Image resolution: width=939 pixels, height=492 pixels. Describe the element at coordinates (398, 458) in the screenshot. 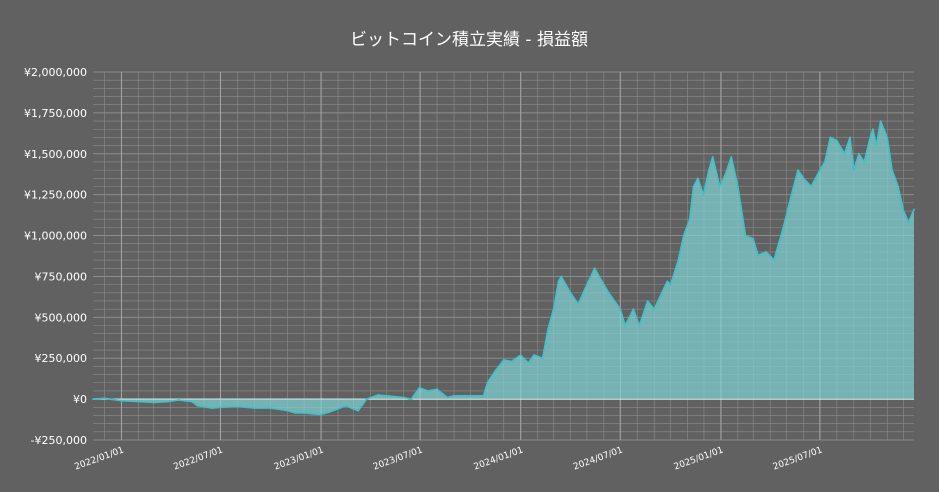

I see `x-tick-label: 2023/07/01` at that location.